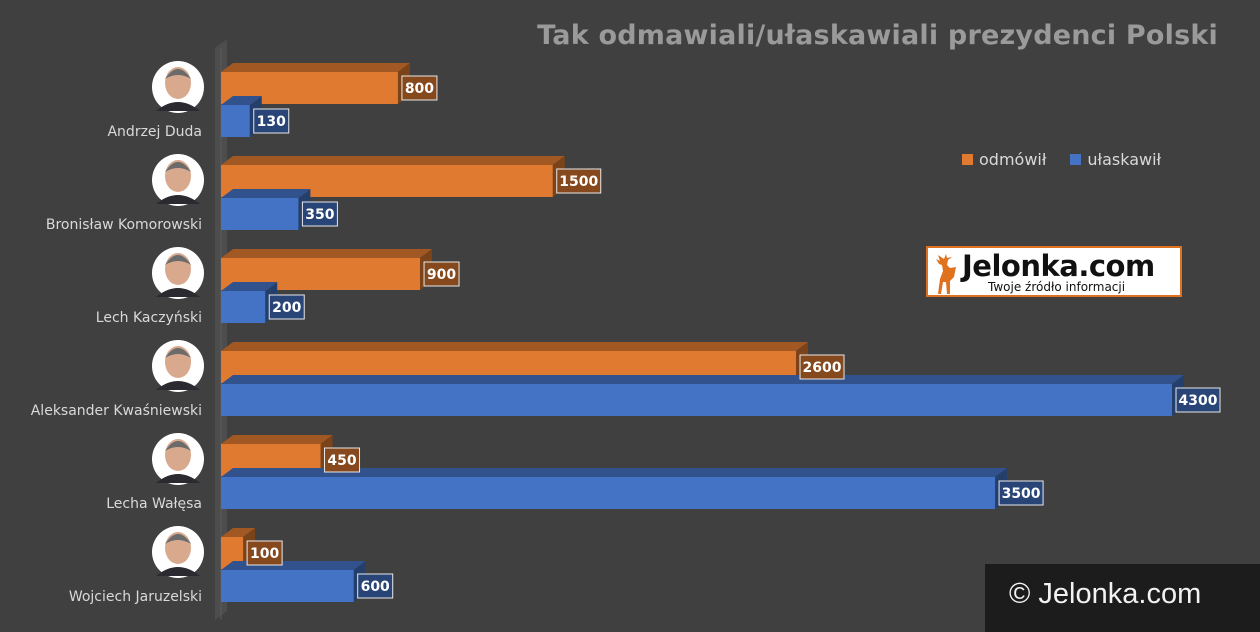 Image resolution: width=1260 pixels, height=632 pixels. I want to click on value-label-text: 450, so click(341, 461).